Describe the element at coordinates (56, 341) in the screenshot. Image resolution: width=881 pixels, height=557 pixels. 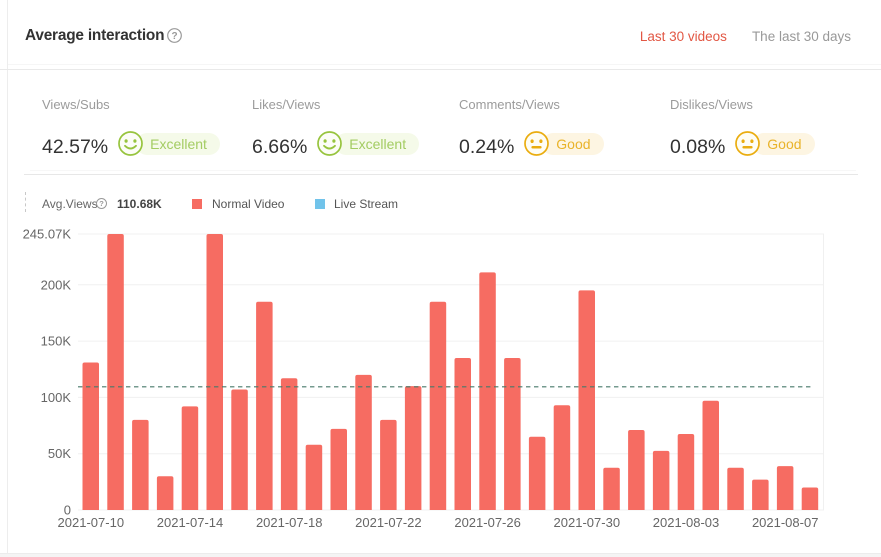
I see `svg-text: 150K` at that location.